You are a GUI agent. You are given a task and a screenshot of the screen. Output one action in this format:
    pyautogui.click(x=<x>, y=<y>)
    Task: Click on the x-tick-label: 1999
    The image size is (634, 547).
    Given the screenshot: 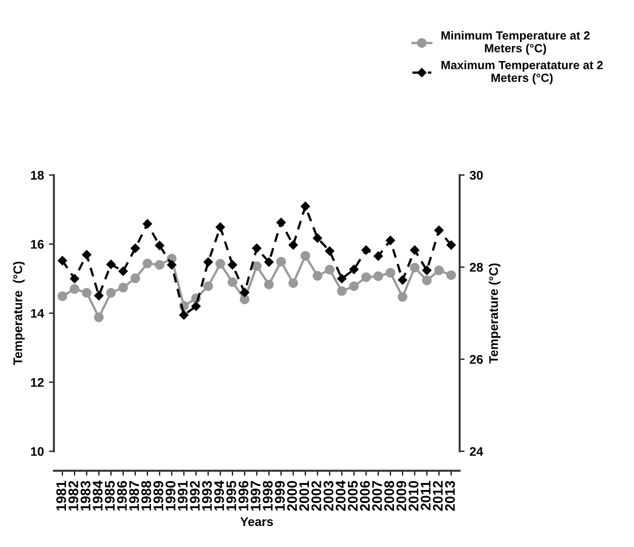 What is the action you would take?
    pyautogui.click(x=279, y=495)
    